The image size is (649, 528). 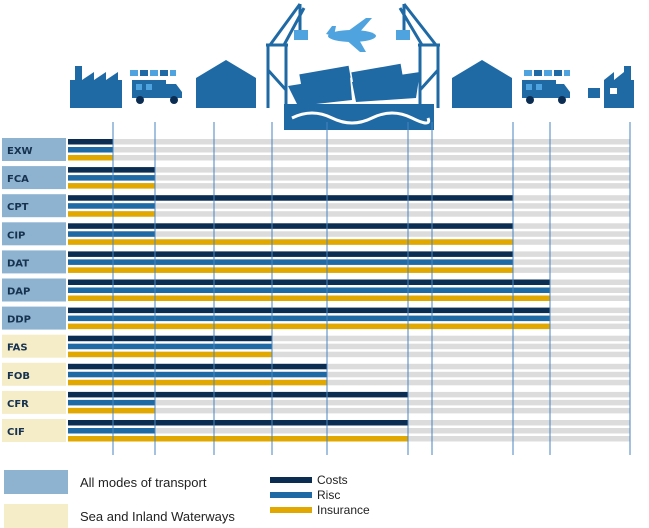 What do you see at coordinates (34, 402) in the screenshot?
I see `category-box-cfr` at bounding box center [34, 402].